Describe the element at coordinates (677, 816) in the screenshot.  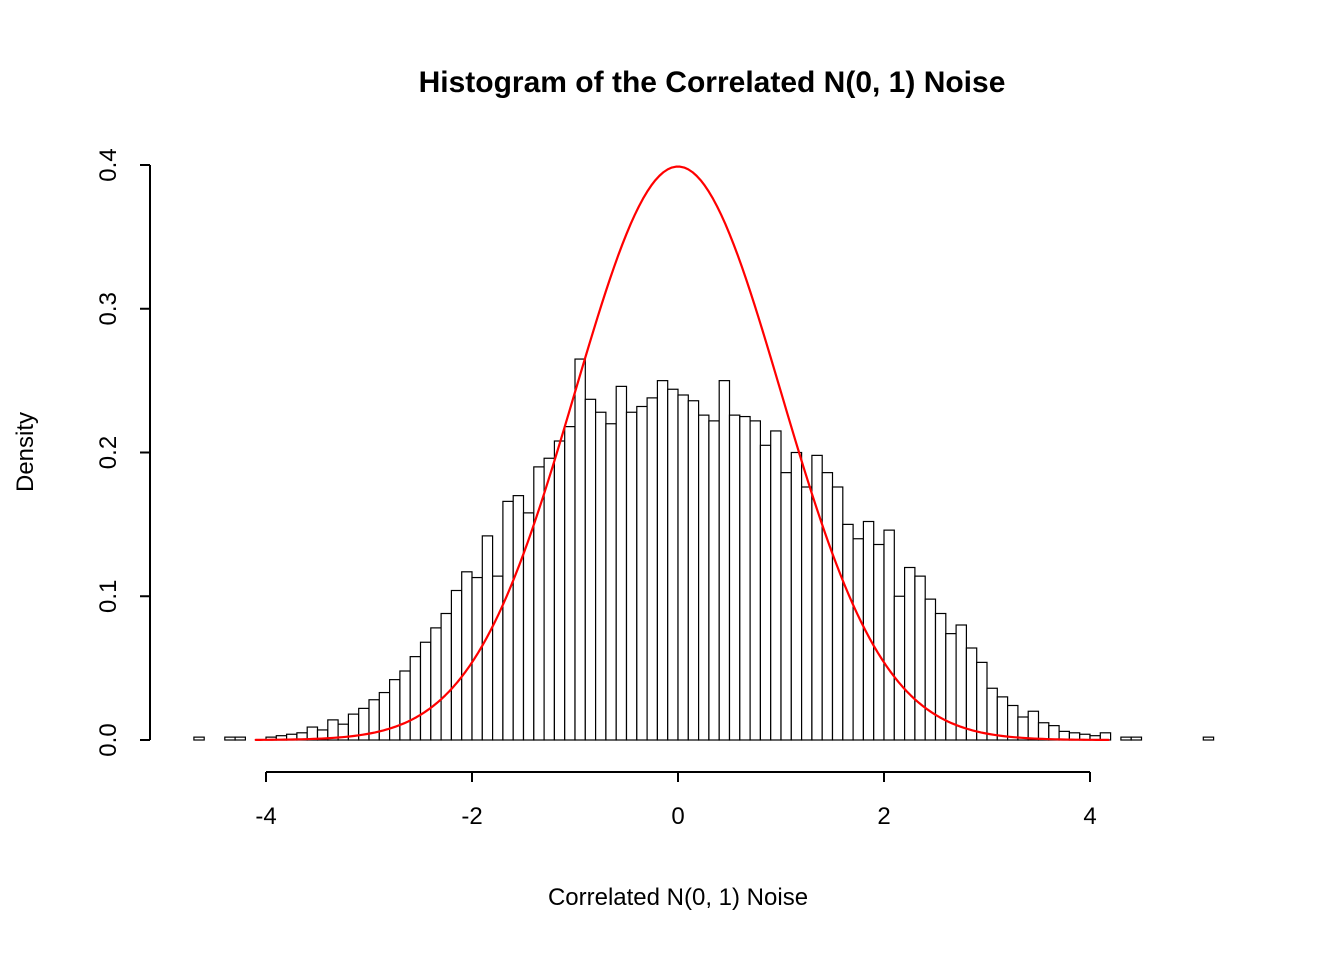
I see `x-tick-label: 0` at that location.